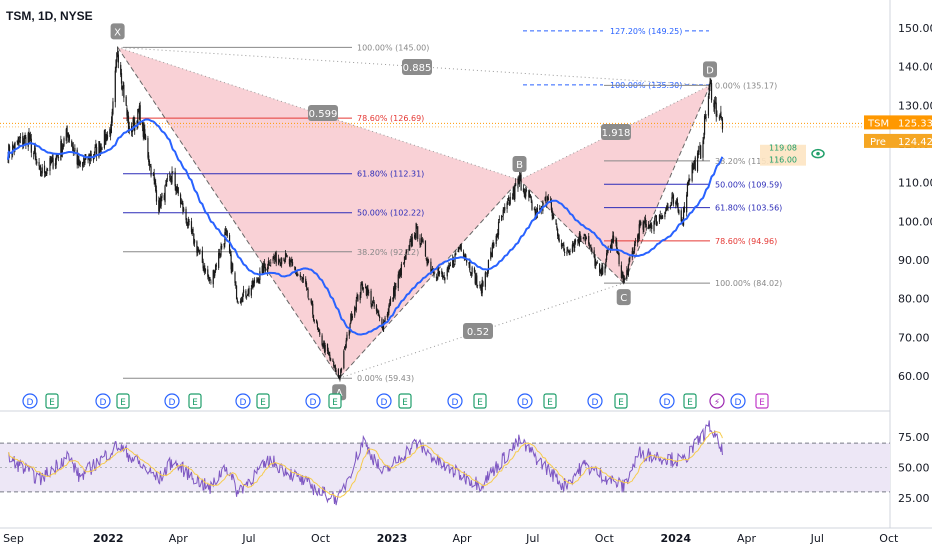 This screenshot has height=550, width=932. What do you see at coordinates (675, 538) in the screenshot?
I see `time-tick-label: 2024` at bounding box center [675, 538].